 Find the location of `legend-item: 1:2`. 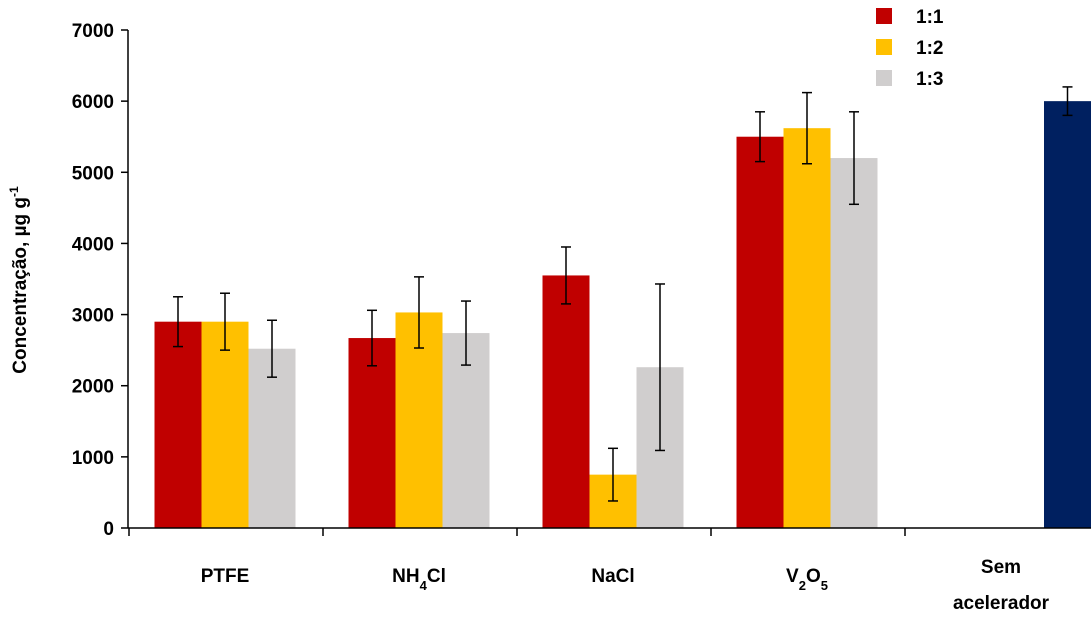

legend-item: 1:2 is located at coordinates (909, 48).